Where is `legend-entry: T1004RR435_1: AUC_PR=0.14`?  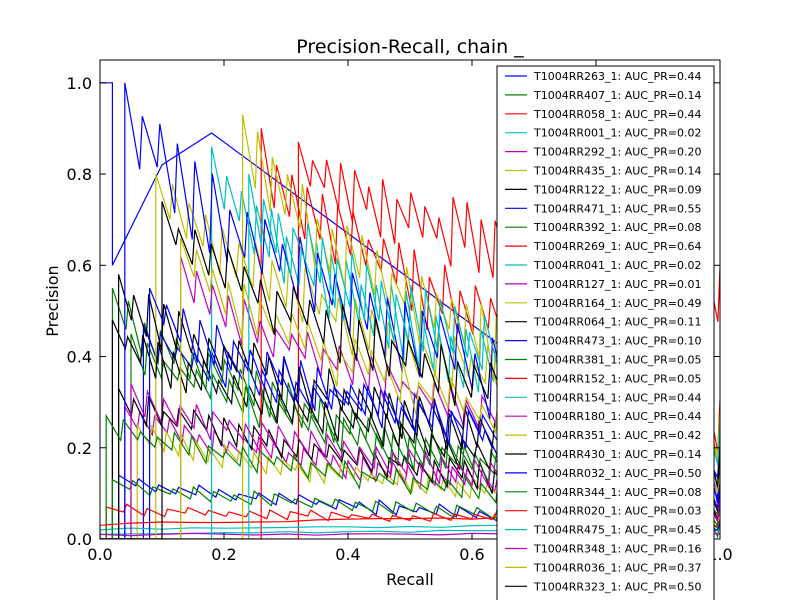 legend-entry: T1004RR435_1: AUC_PR=0.14 is located at coordinates (617, 171).